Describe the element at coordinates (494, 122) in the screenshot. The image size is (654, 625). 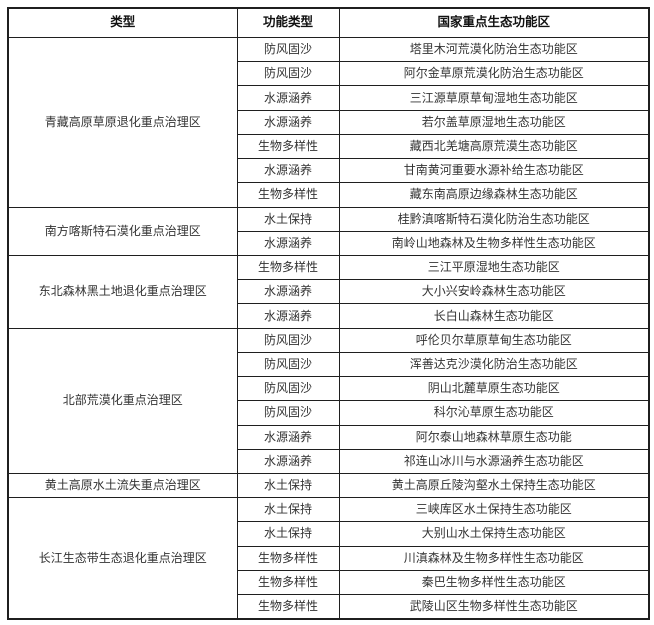
I see `zone-cell: 若尔盖草原湿地生态功能区` at that location.